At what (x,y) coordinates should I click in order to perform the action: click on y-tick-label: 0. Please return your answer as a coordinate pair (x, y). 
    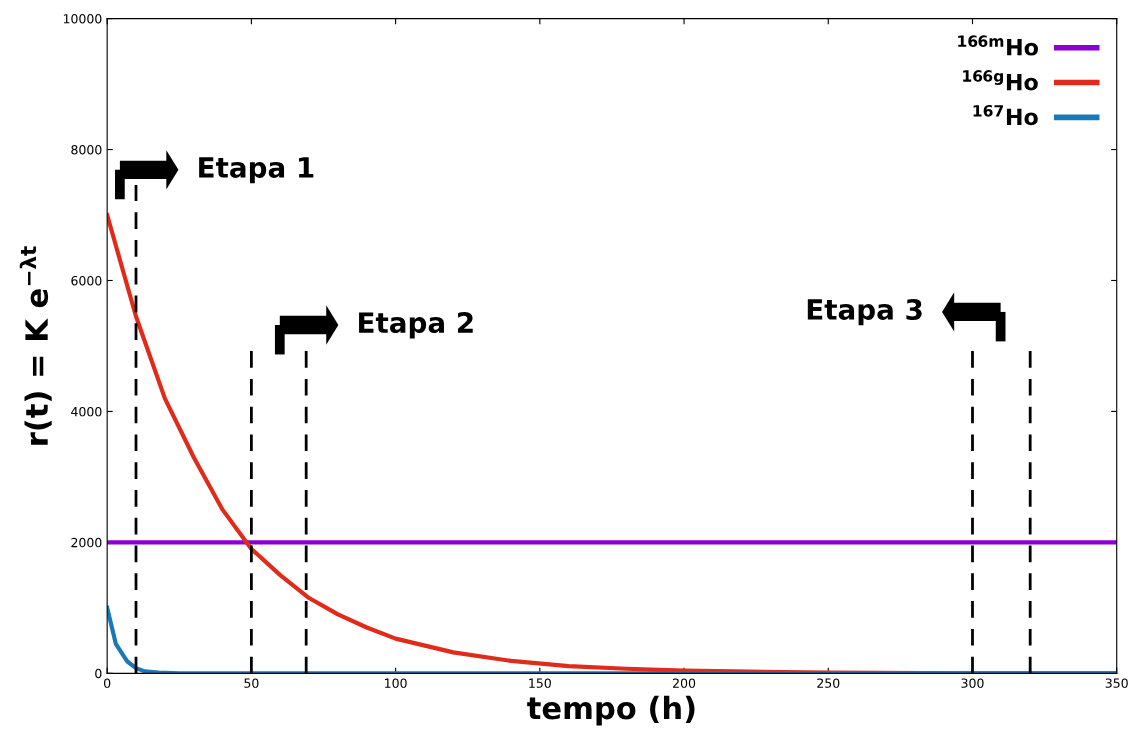
    Looking at the image, I should click on (98, 673).